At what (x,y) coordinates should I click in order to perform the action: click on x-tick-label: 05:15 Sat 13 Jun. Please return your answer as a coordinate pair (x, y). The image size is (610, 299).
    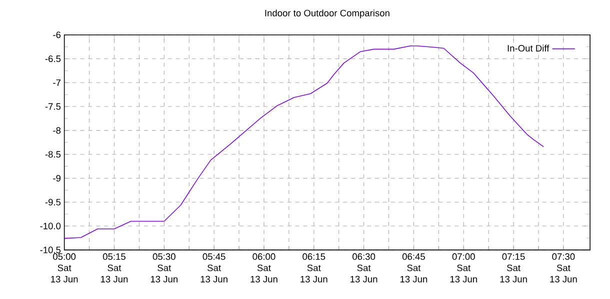
    Looking at the image, I should click on (114, 268).